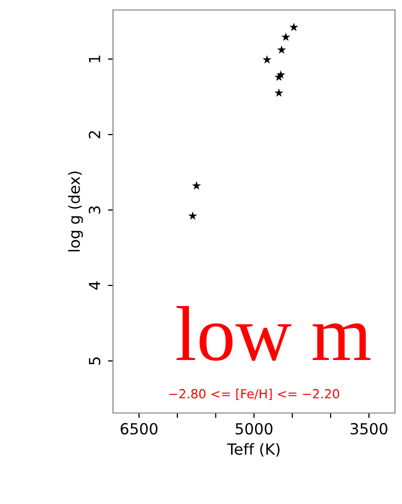  Describe the element at coordinates (75, 212) in the screenshot. I see `y-axis-title: log g (dex)` at that location.